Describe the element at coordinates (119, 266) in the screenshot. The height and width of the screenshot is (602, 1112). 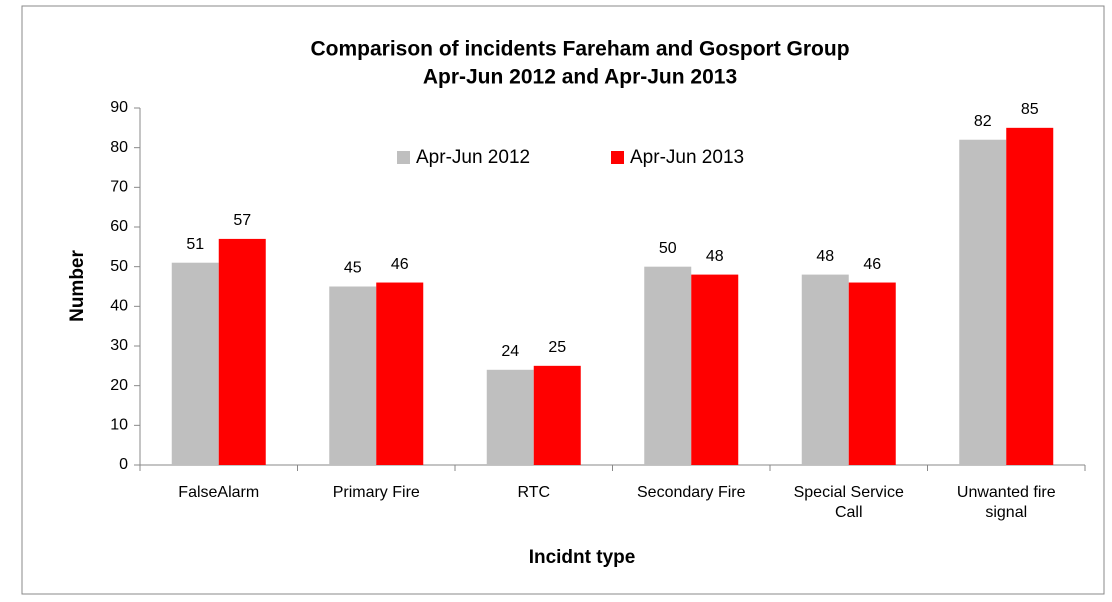
I see `y-tick-label: 50` at that location.